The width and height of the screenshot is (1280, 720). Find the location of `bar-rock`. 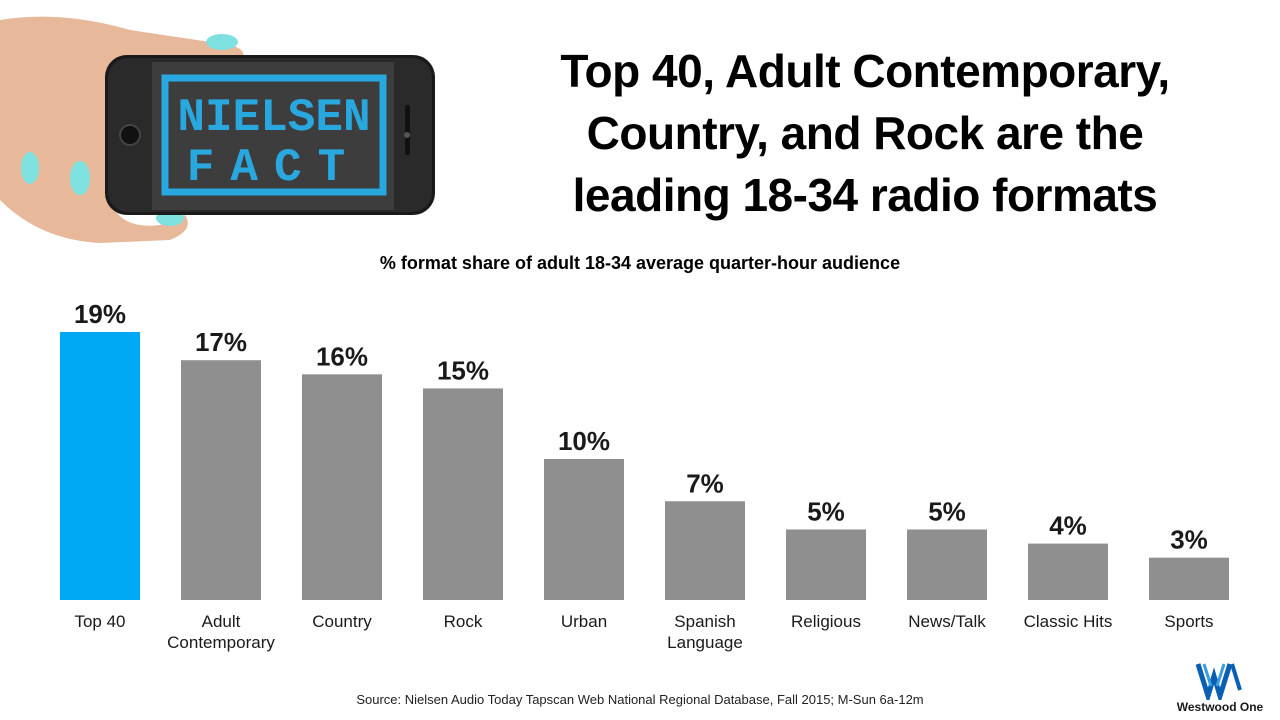

bar-rock is located at coordinates (463, 494).